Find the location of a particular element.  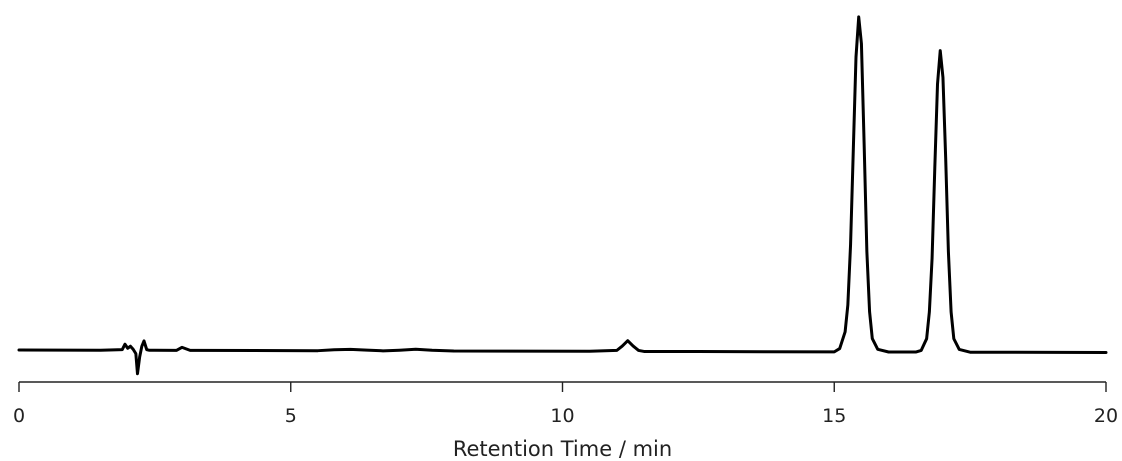

x-tick-label: 0 is located at coordinates (19, 416).